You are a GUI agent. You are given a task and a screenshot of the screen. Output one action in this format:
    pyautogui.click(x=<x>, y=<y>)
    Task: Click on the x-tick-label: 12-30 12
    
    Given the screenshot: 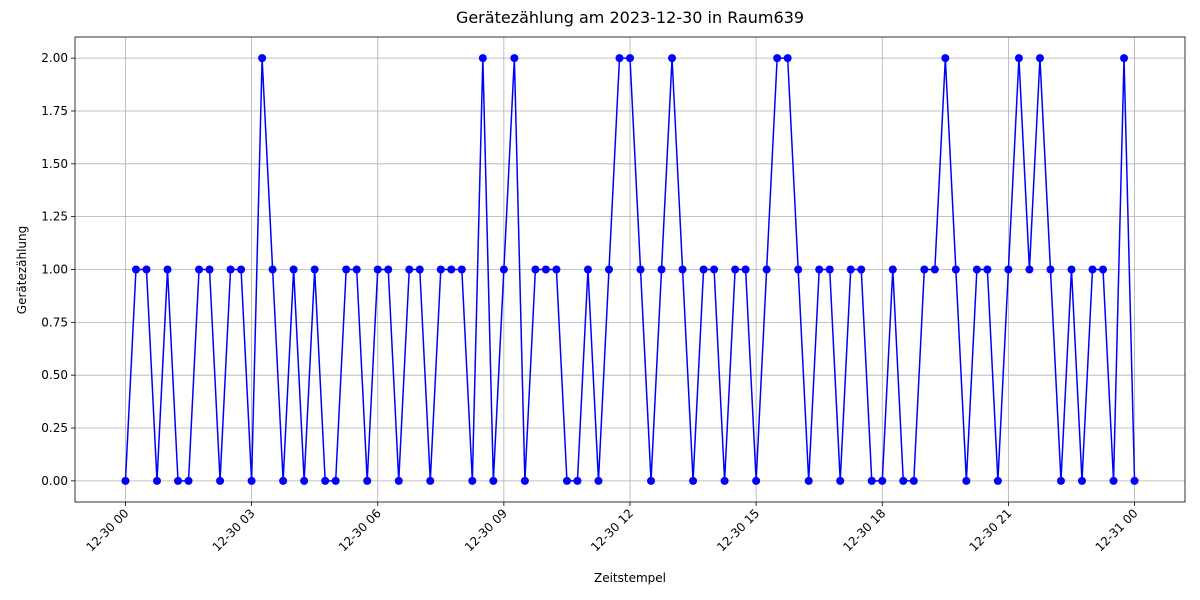 What is the action you would take?
    pyautogui.click(x=612, y=530)
    